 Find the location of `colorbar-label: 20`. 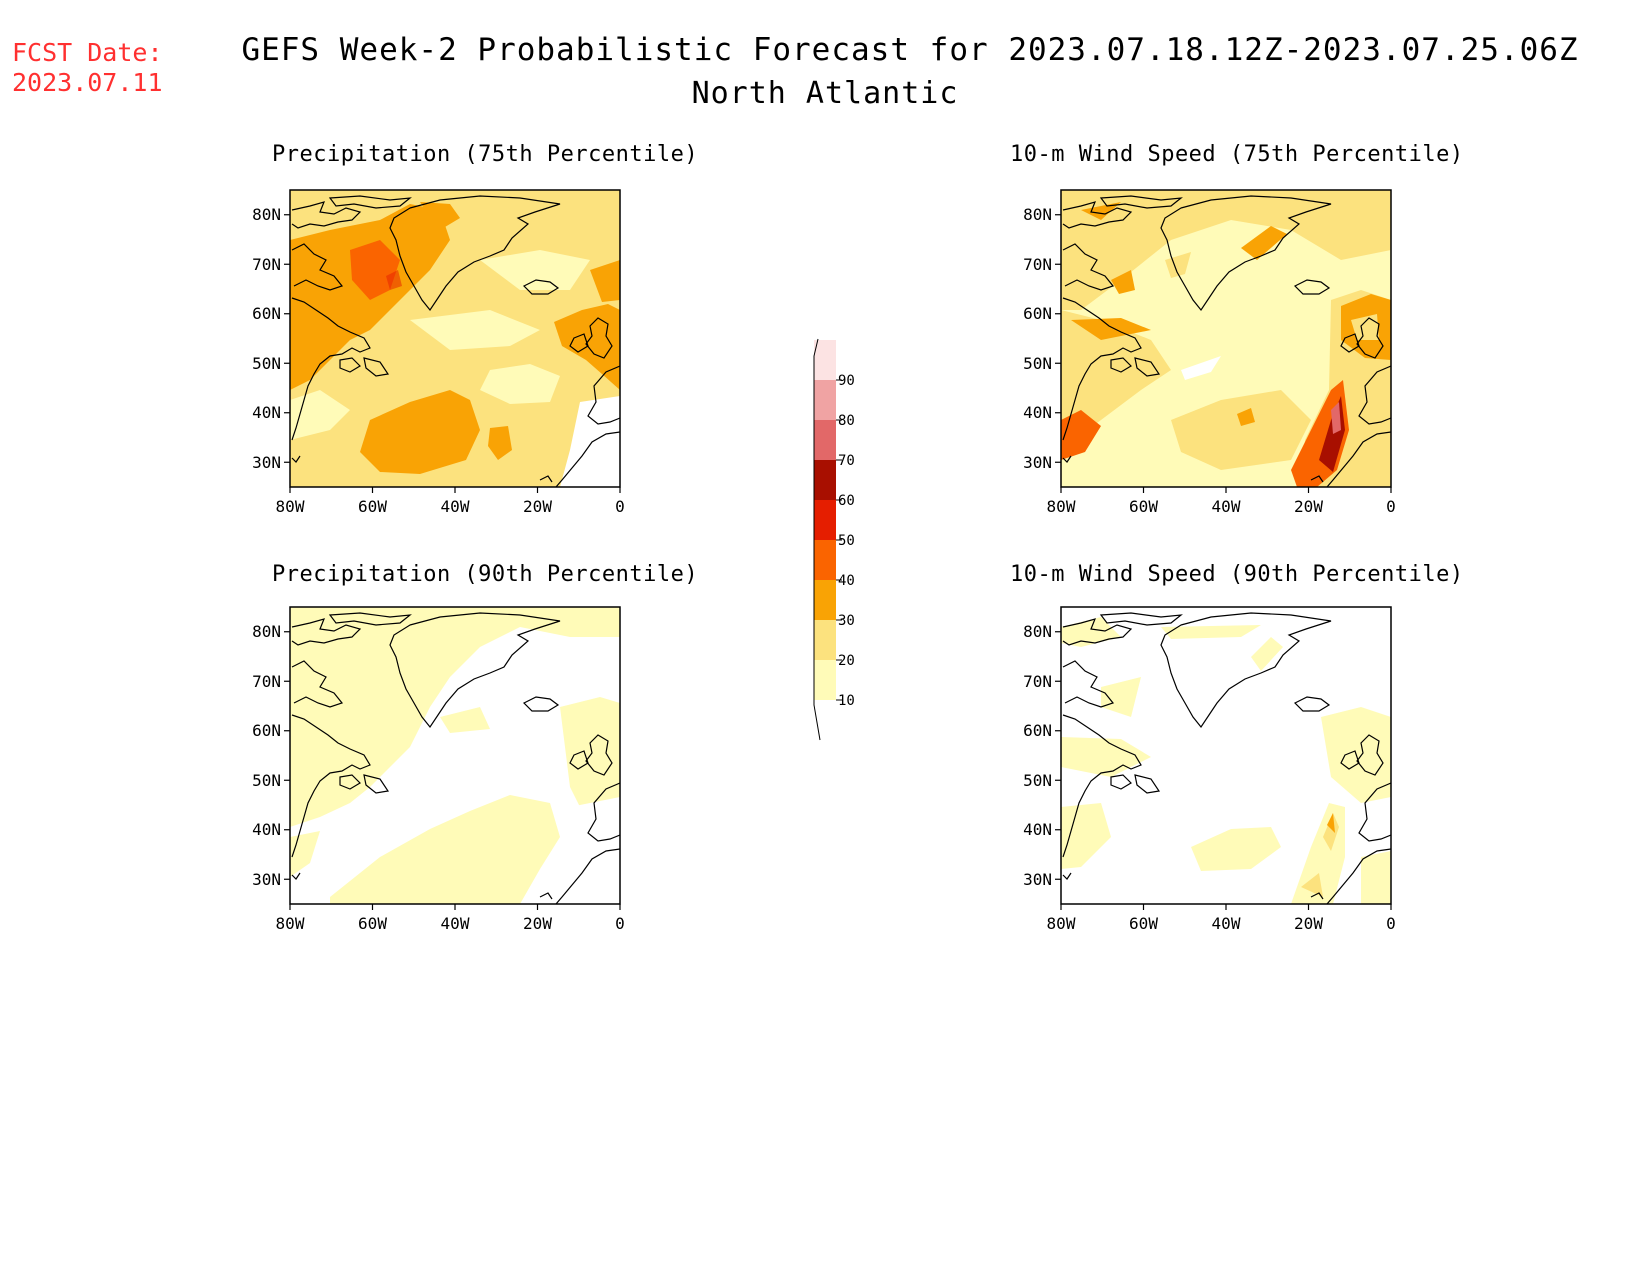

colorbar-label: 20 is located at coordinates (846, 661).